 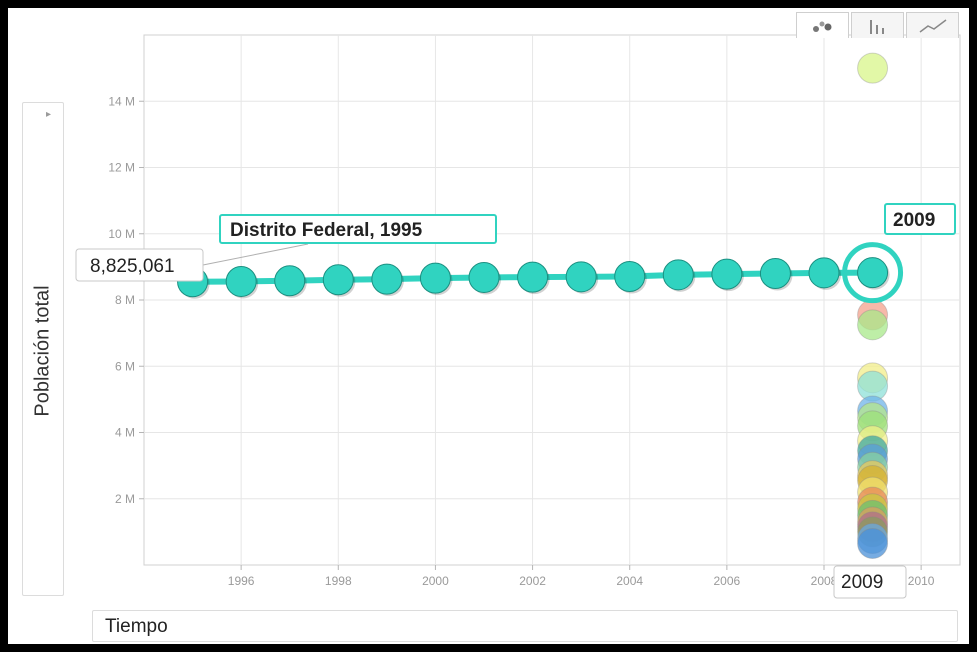 What do you see at coordinates (136, 626) in the screenshot?
I see `x-axis-label: Tiempo` at bounding box center [136, 626].